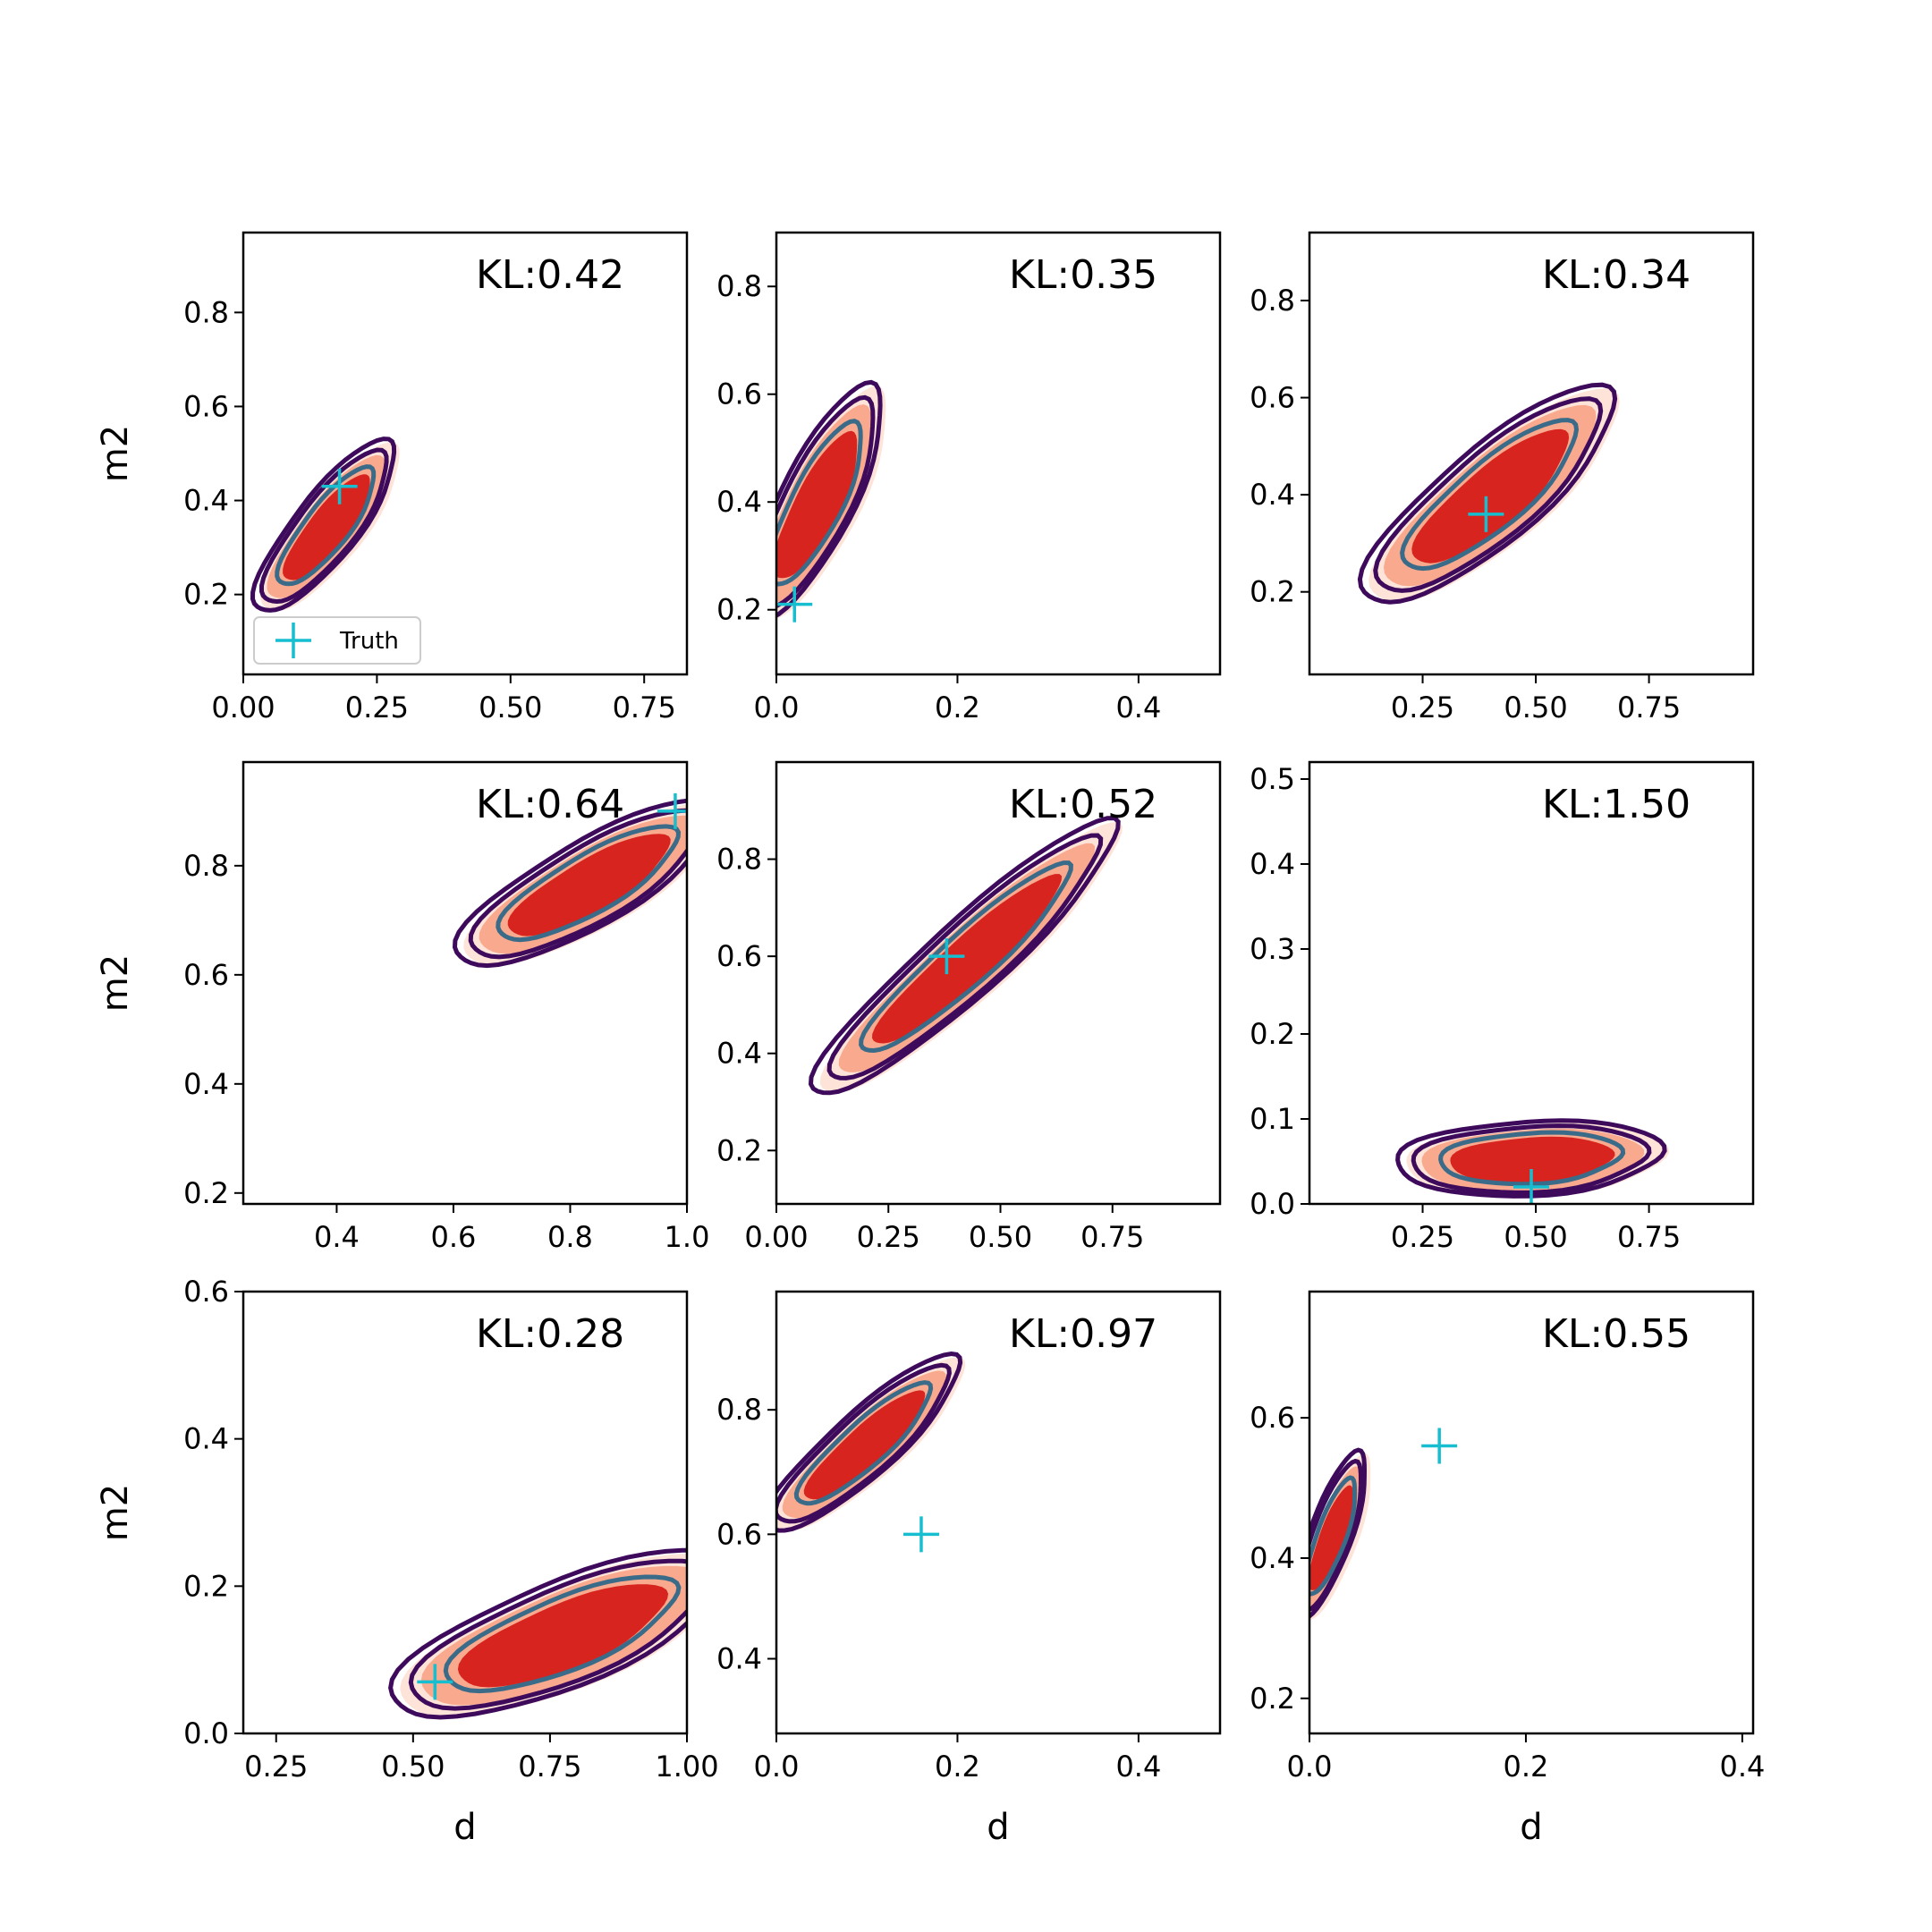  What do you see at coordinates (550, 1334) in the screenshot?
I see `kl-annotation: KL:0.28` at bounding box center [550, 1334].